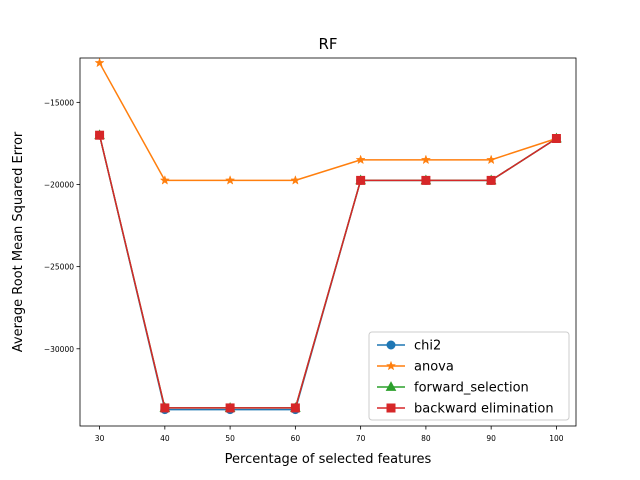 This screenshot has width=640, height=480. Describe the element at coordinates (296, 438) in the screenshot. I see `x-tick-label: 60` at that location.